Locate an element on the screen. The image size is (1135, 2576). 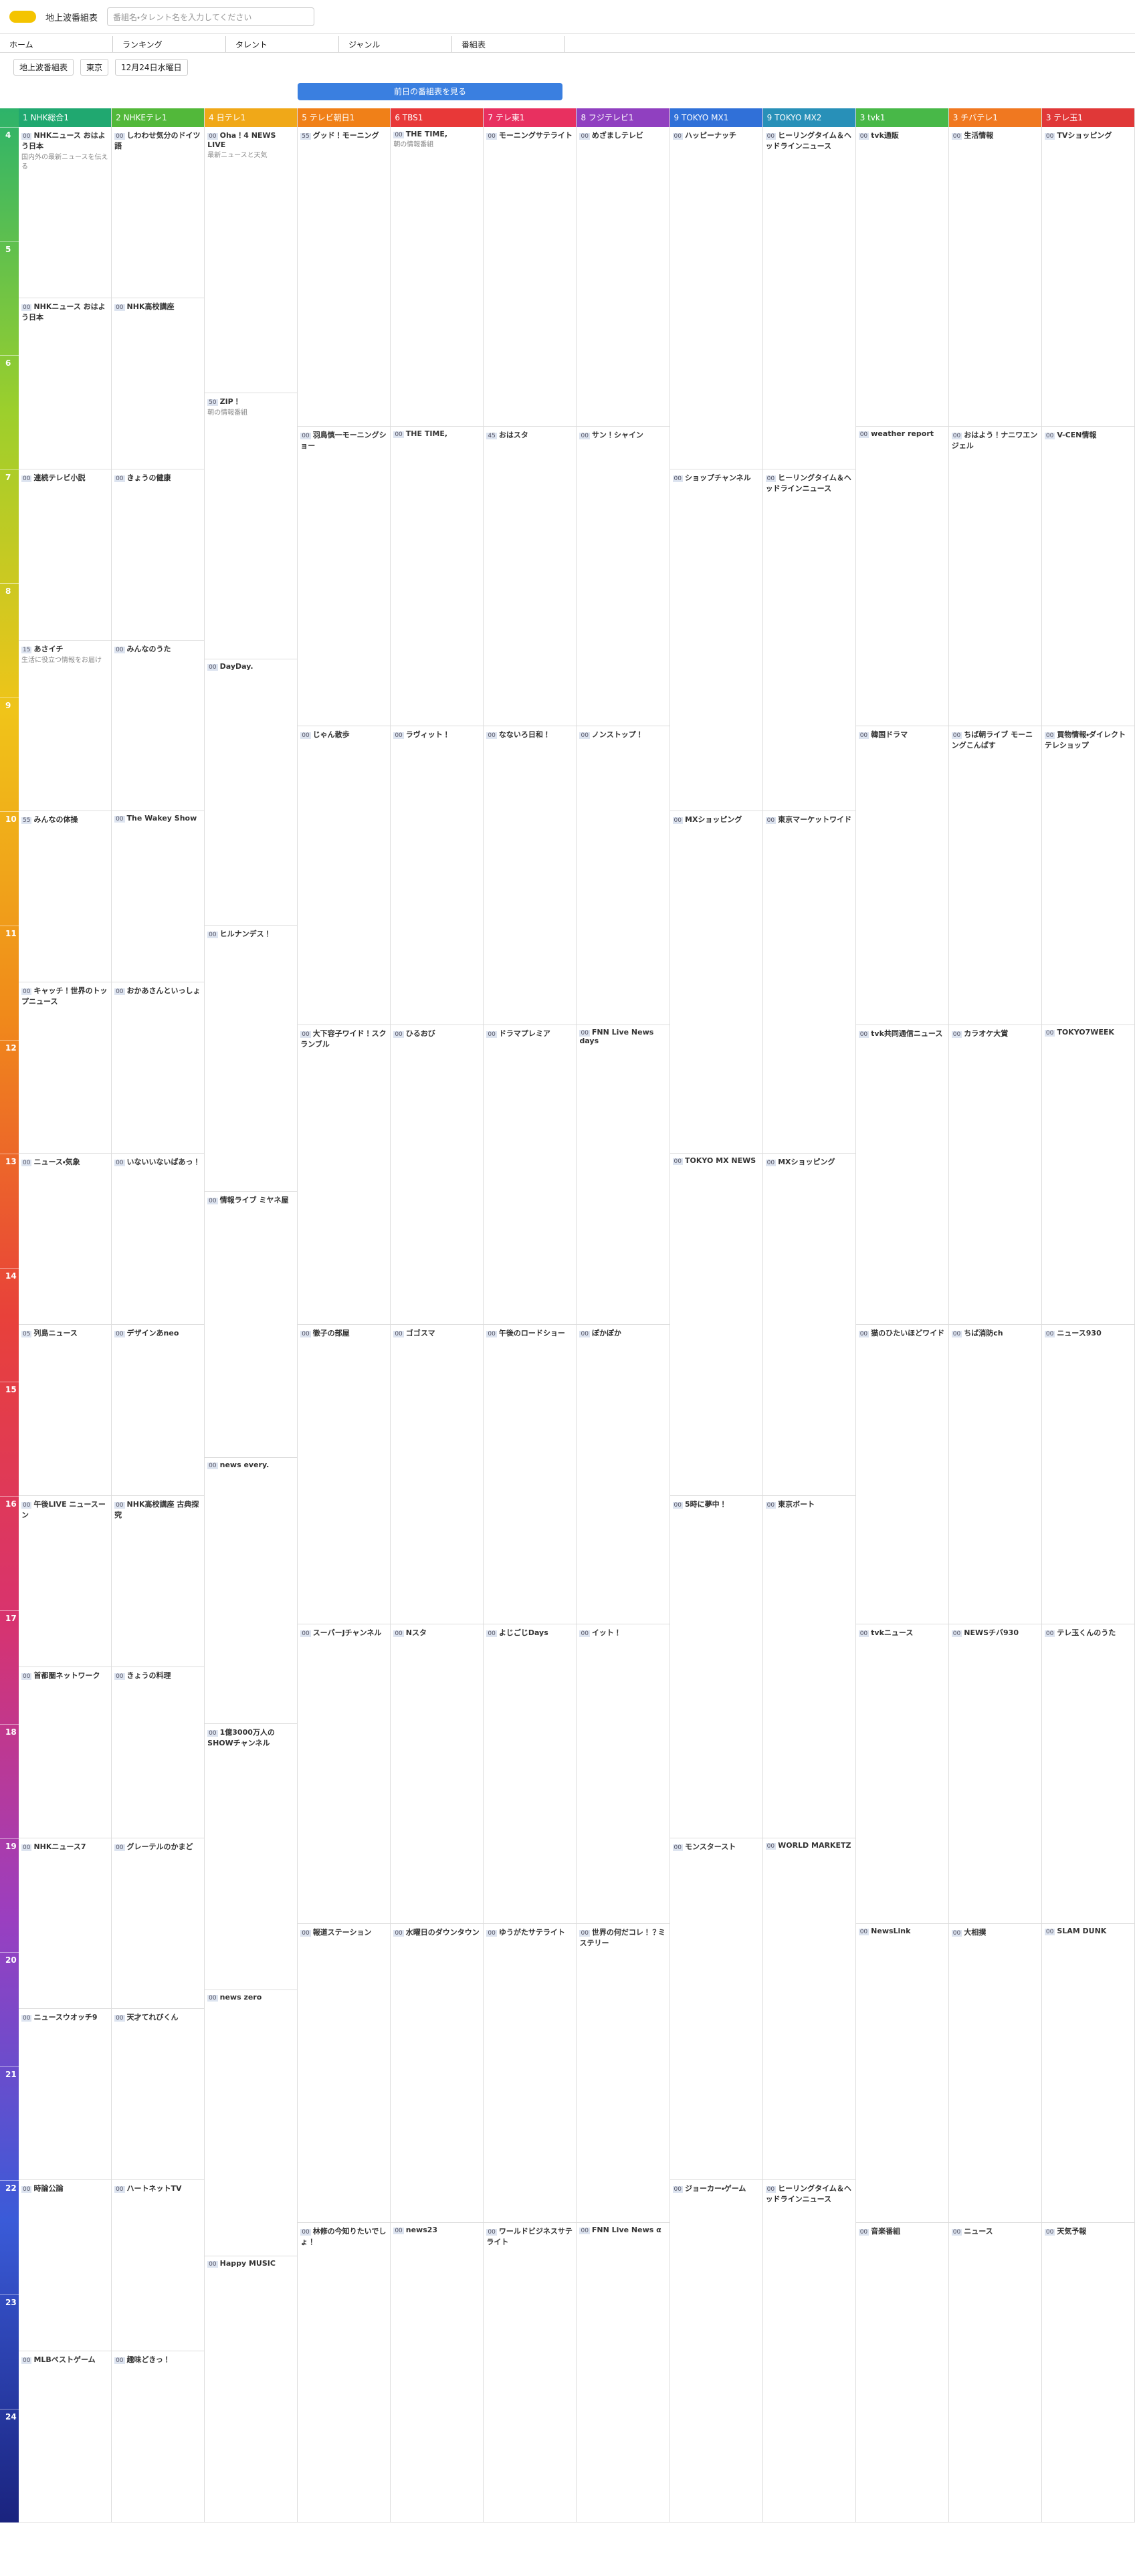
program: 00 買物情報・ダイレクトテレショップ is located at coordinates (1087, 876).